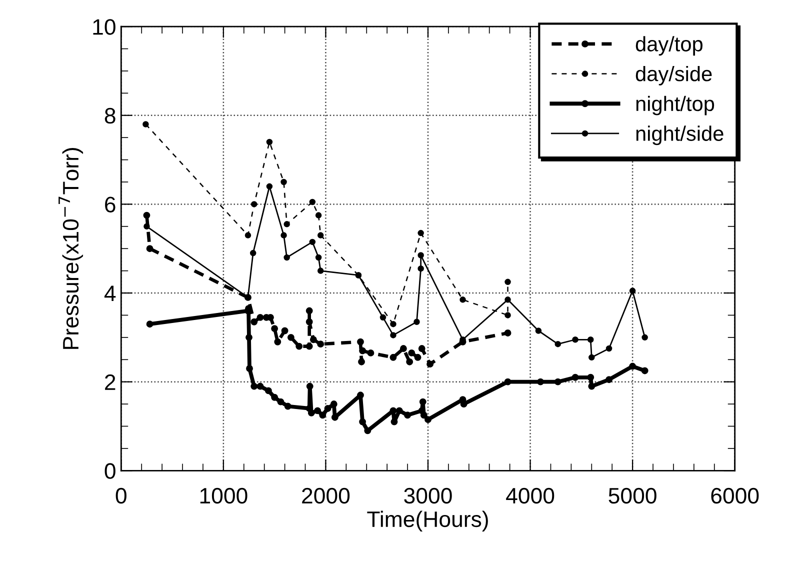 This screenshot has width=797, height=565. What do you see at coordinates (326, 496) in the screenshot?
I see `x-tick-label: 2000` at bounding box center [326, 496].